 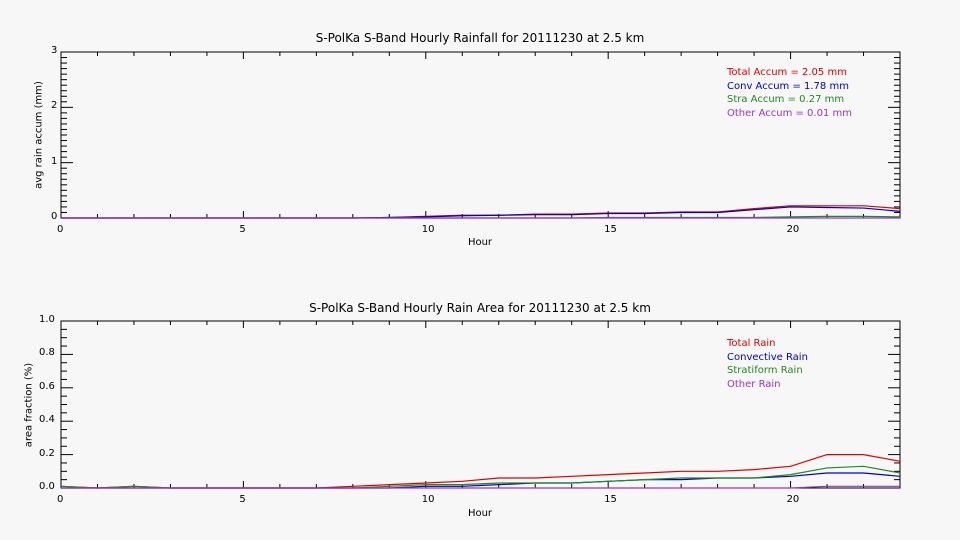 What do you see at coordinates (54, 216) in the screenshot?
I see `y-tick-label: 0` at bounding box center [54, 216].